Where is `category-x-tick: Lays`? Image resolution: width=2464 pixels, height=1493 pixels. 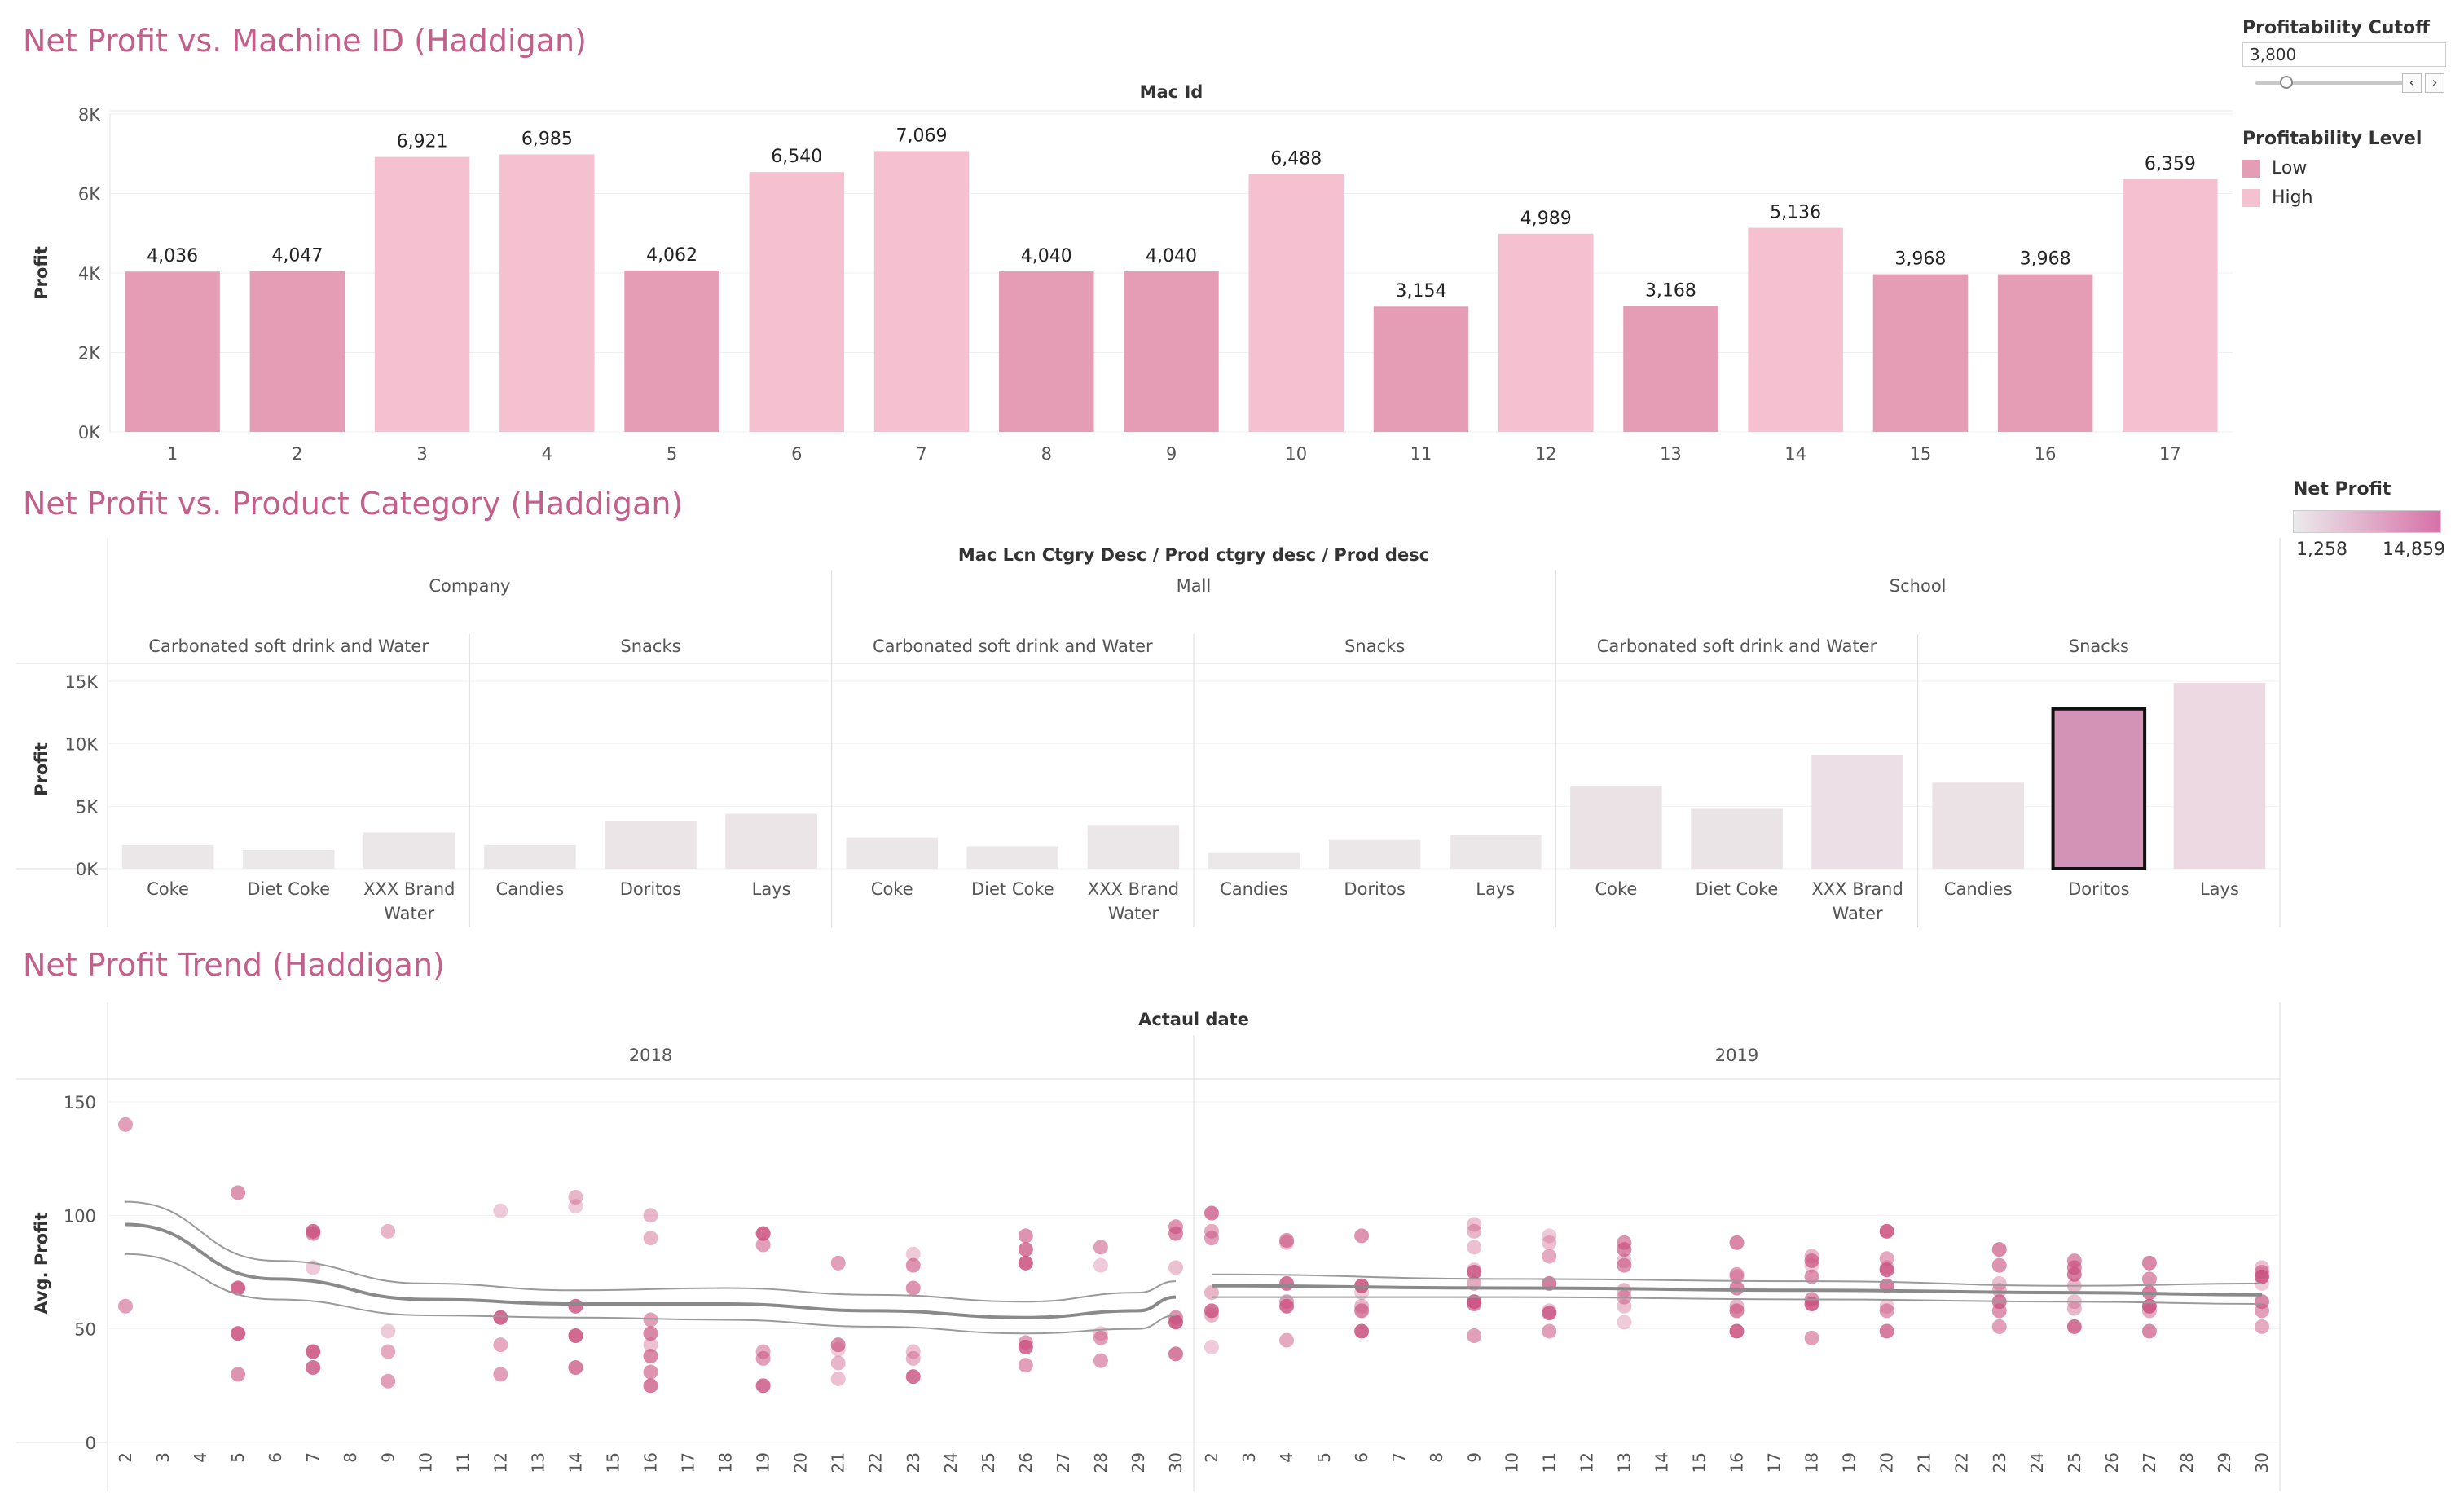
category-x-tick: Lays is located at coordinates (2219, 889).